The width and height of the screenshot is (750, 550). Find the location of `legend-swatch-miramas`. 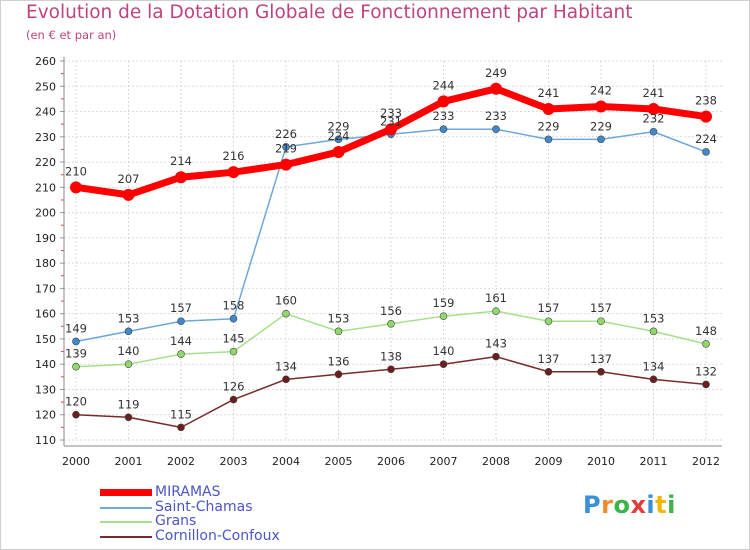

legend-swatch-miramas is located at coordinates (126, 492).